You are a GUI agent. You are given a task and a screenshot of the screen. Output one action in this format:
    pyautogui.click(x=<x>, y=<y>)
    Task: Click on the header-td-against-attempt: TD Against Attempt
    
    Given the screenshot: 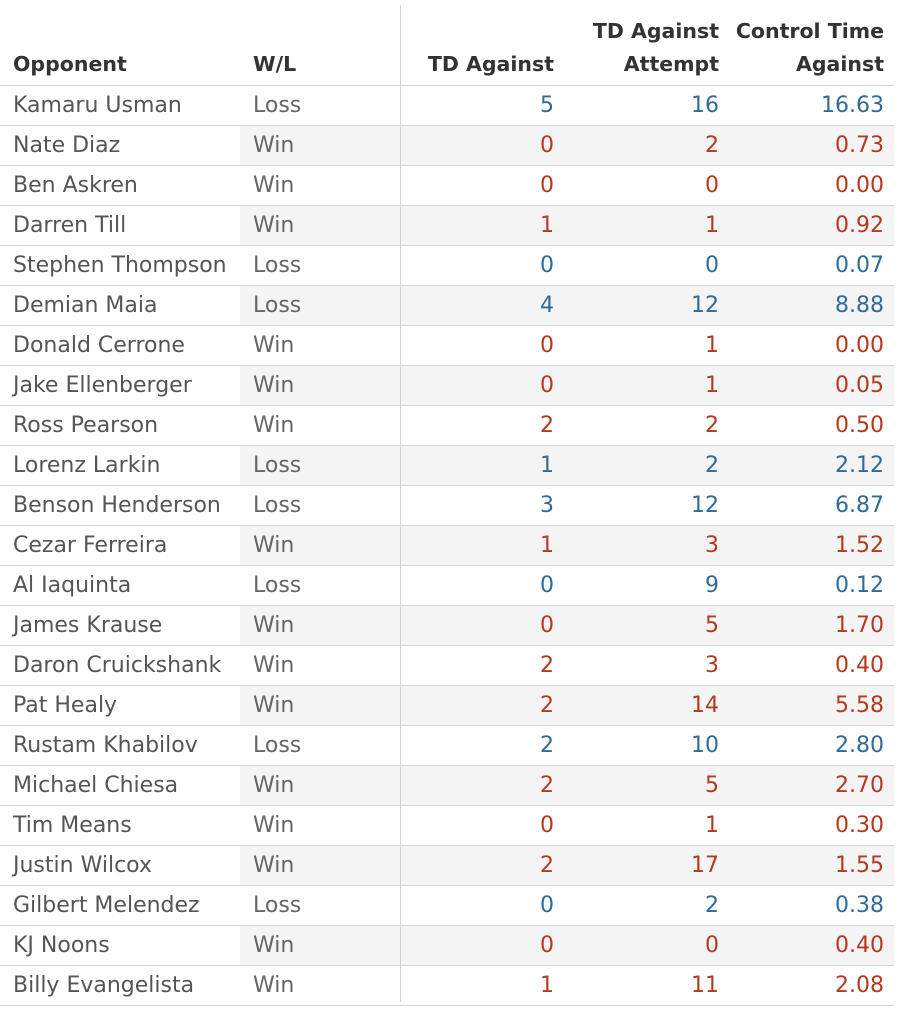 What is the action you would take?
    pyautogui.click(x=656, y=48)
    